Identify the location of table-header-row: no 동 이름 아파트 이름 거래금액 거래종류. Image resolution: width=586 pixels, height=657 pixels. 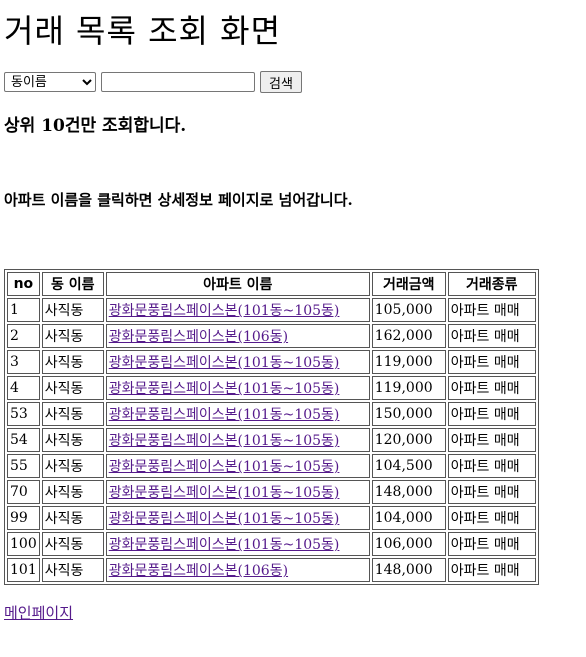
(271, 284).